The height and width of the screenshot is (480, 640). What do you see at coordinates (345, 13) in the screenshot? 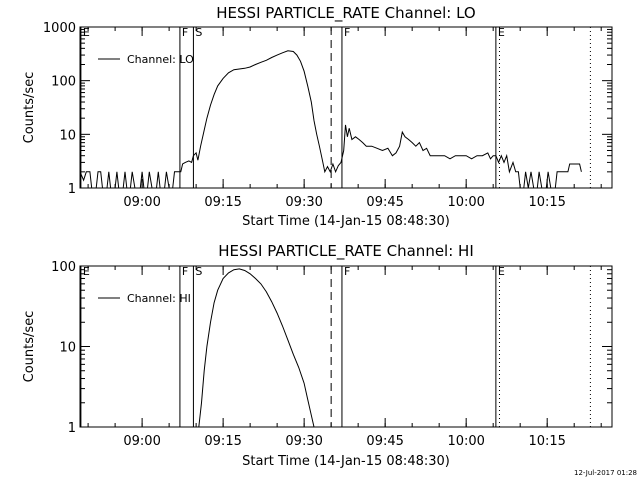
I see `chart-title: HESSI PARTICLE_RATE Channel: LO` at bounding box center [345, 13].